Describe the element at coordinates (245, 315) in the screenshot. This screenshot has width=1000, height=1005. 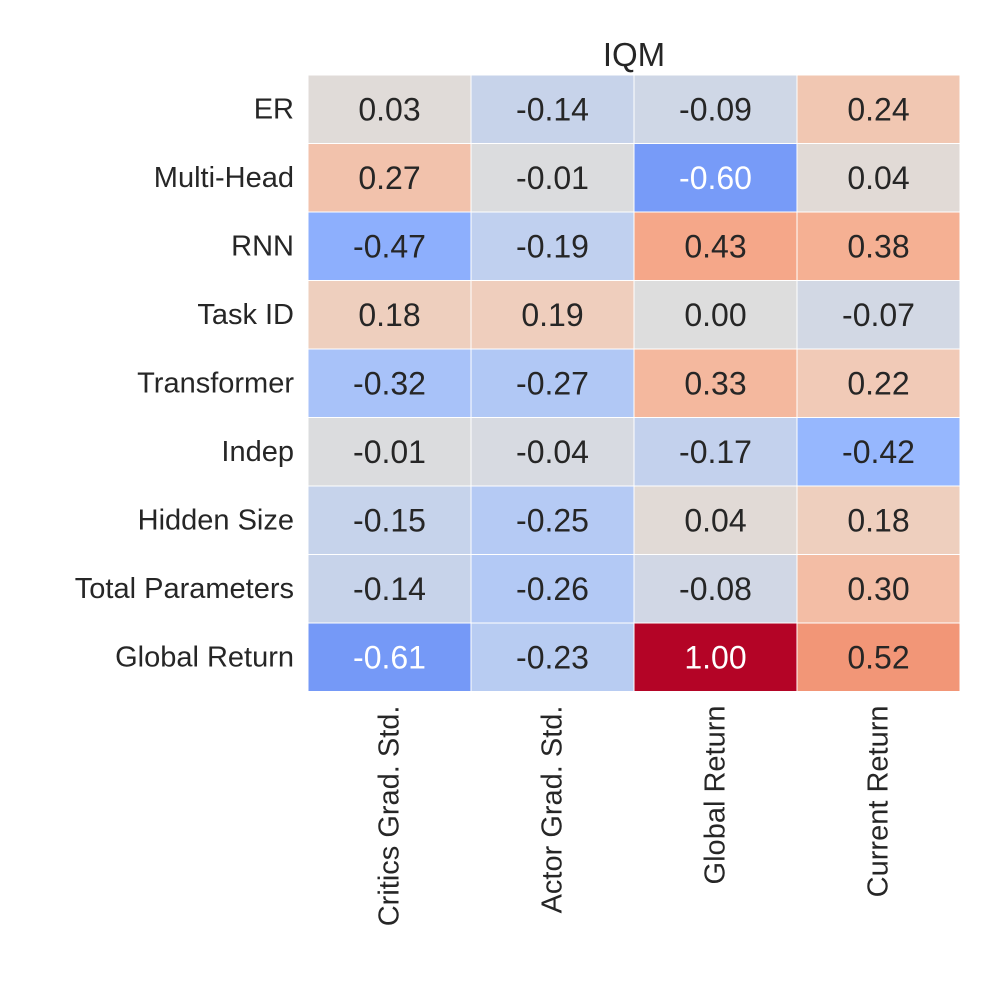
I see `row-tick-label: Task ID` at that location.